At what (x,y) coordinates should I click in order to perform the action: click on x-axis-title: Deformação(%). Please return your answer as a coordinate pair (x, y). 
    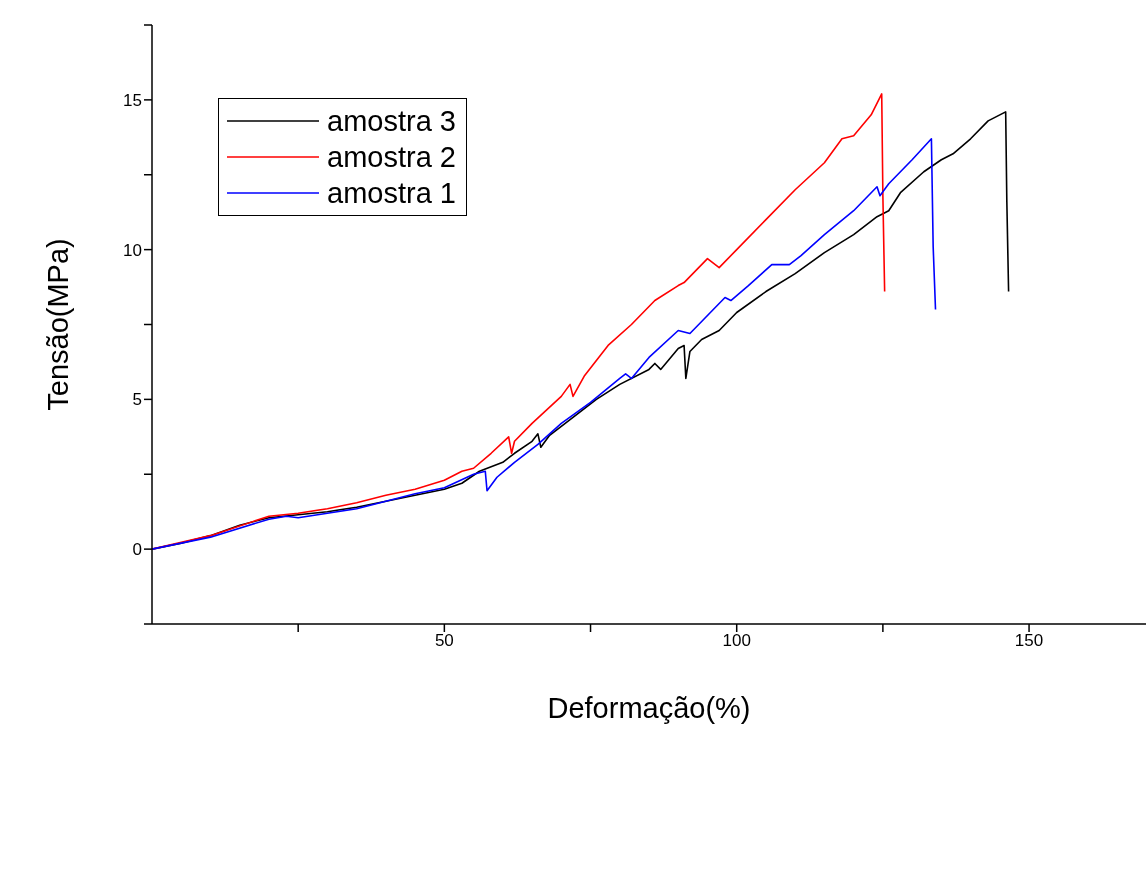
    Looking at the image, I should click on (649, 708).